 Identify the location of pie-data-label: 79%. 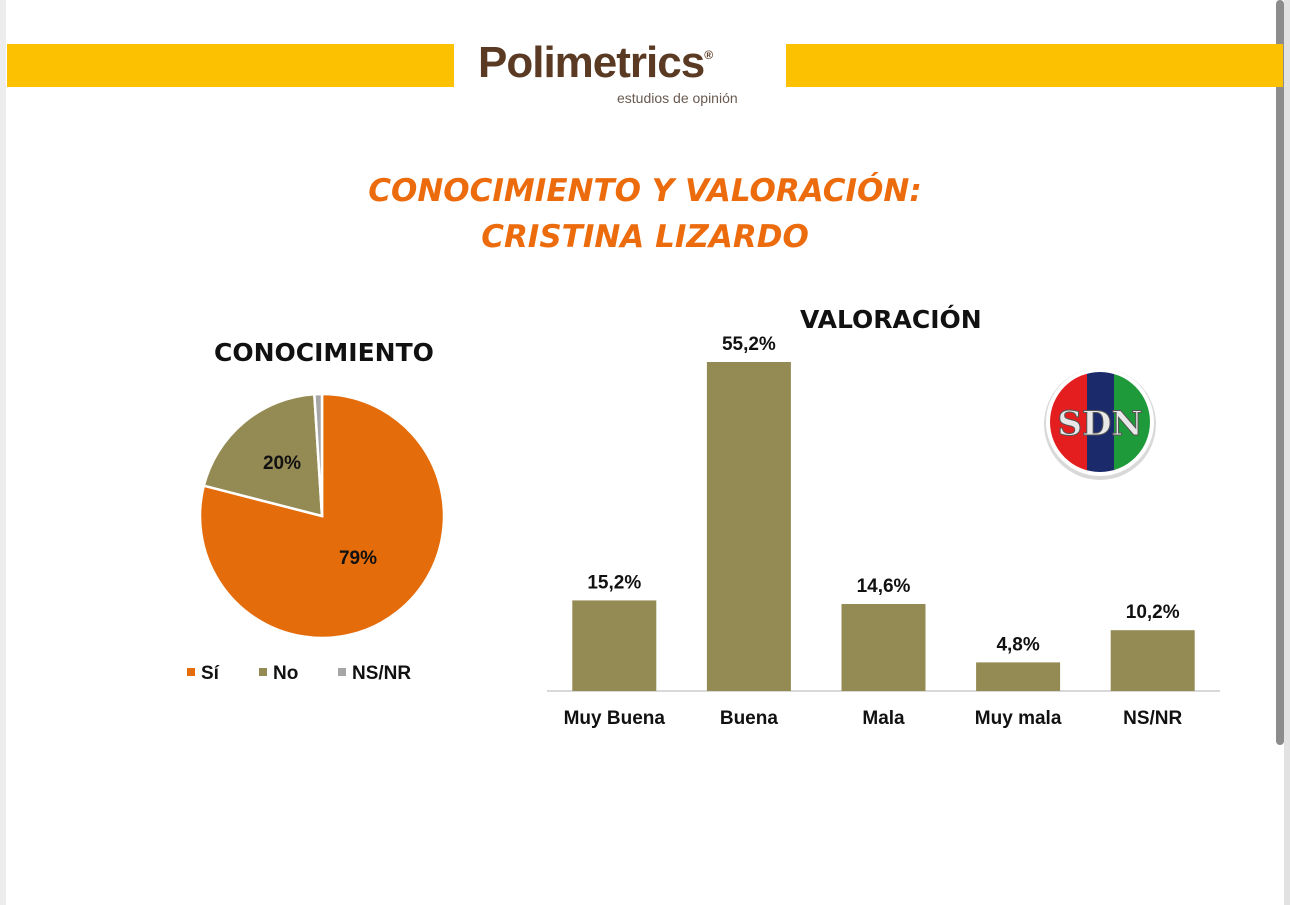
(358, 558).